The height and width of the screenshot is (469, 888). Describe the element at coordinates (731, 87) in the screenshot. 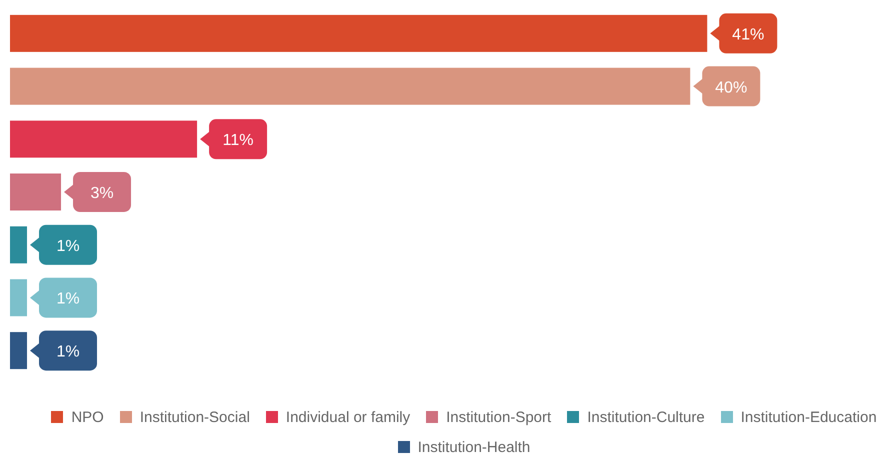

I see `data-label: 40%` at that location.